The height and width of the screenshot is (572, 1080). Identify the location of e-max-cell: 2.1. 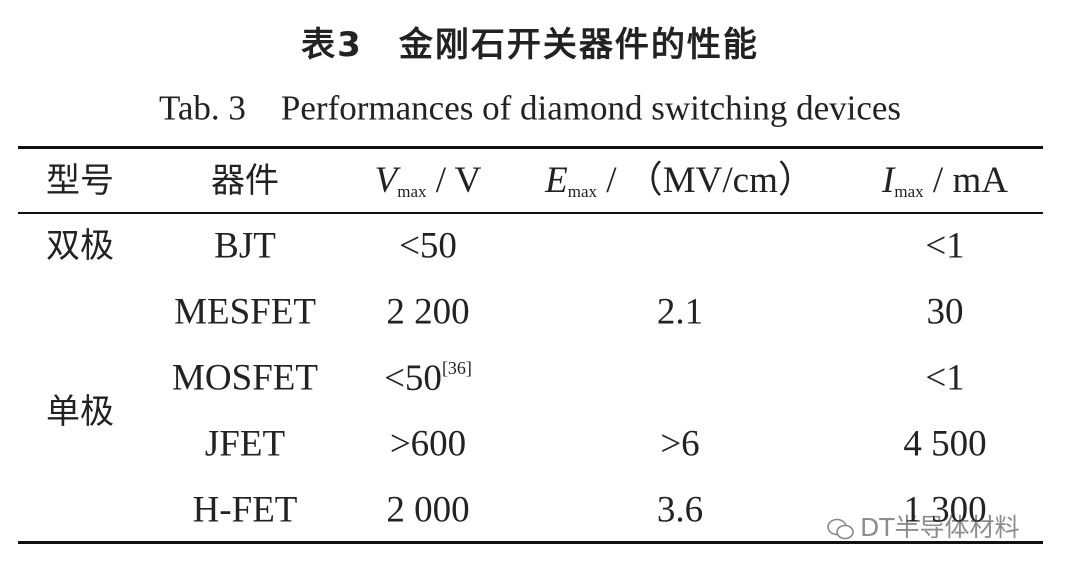
(680, 312).